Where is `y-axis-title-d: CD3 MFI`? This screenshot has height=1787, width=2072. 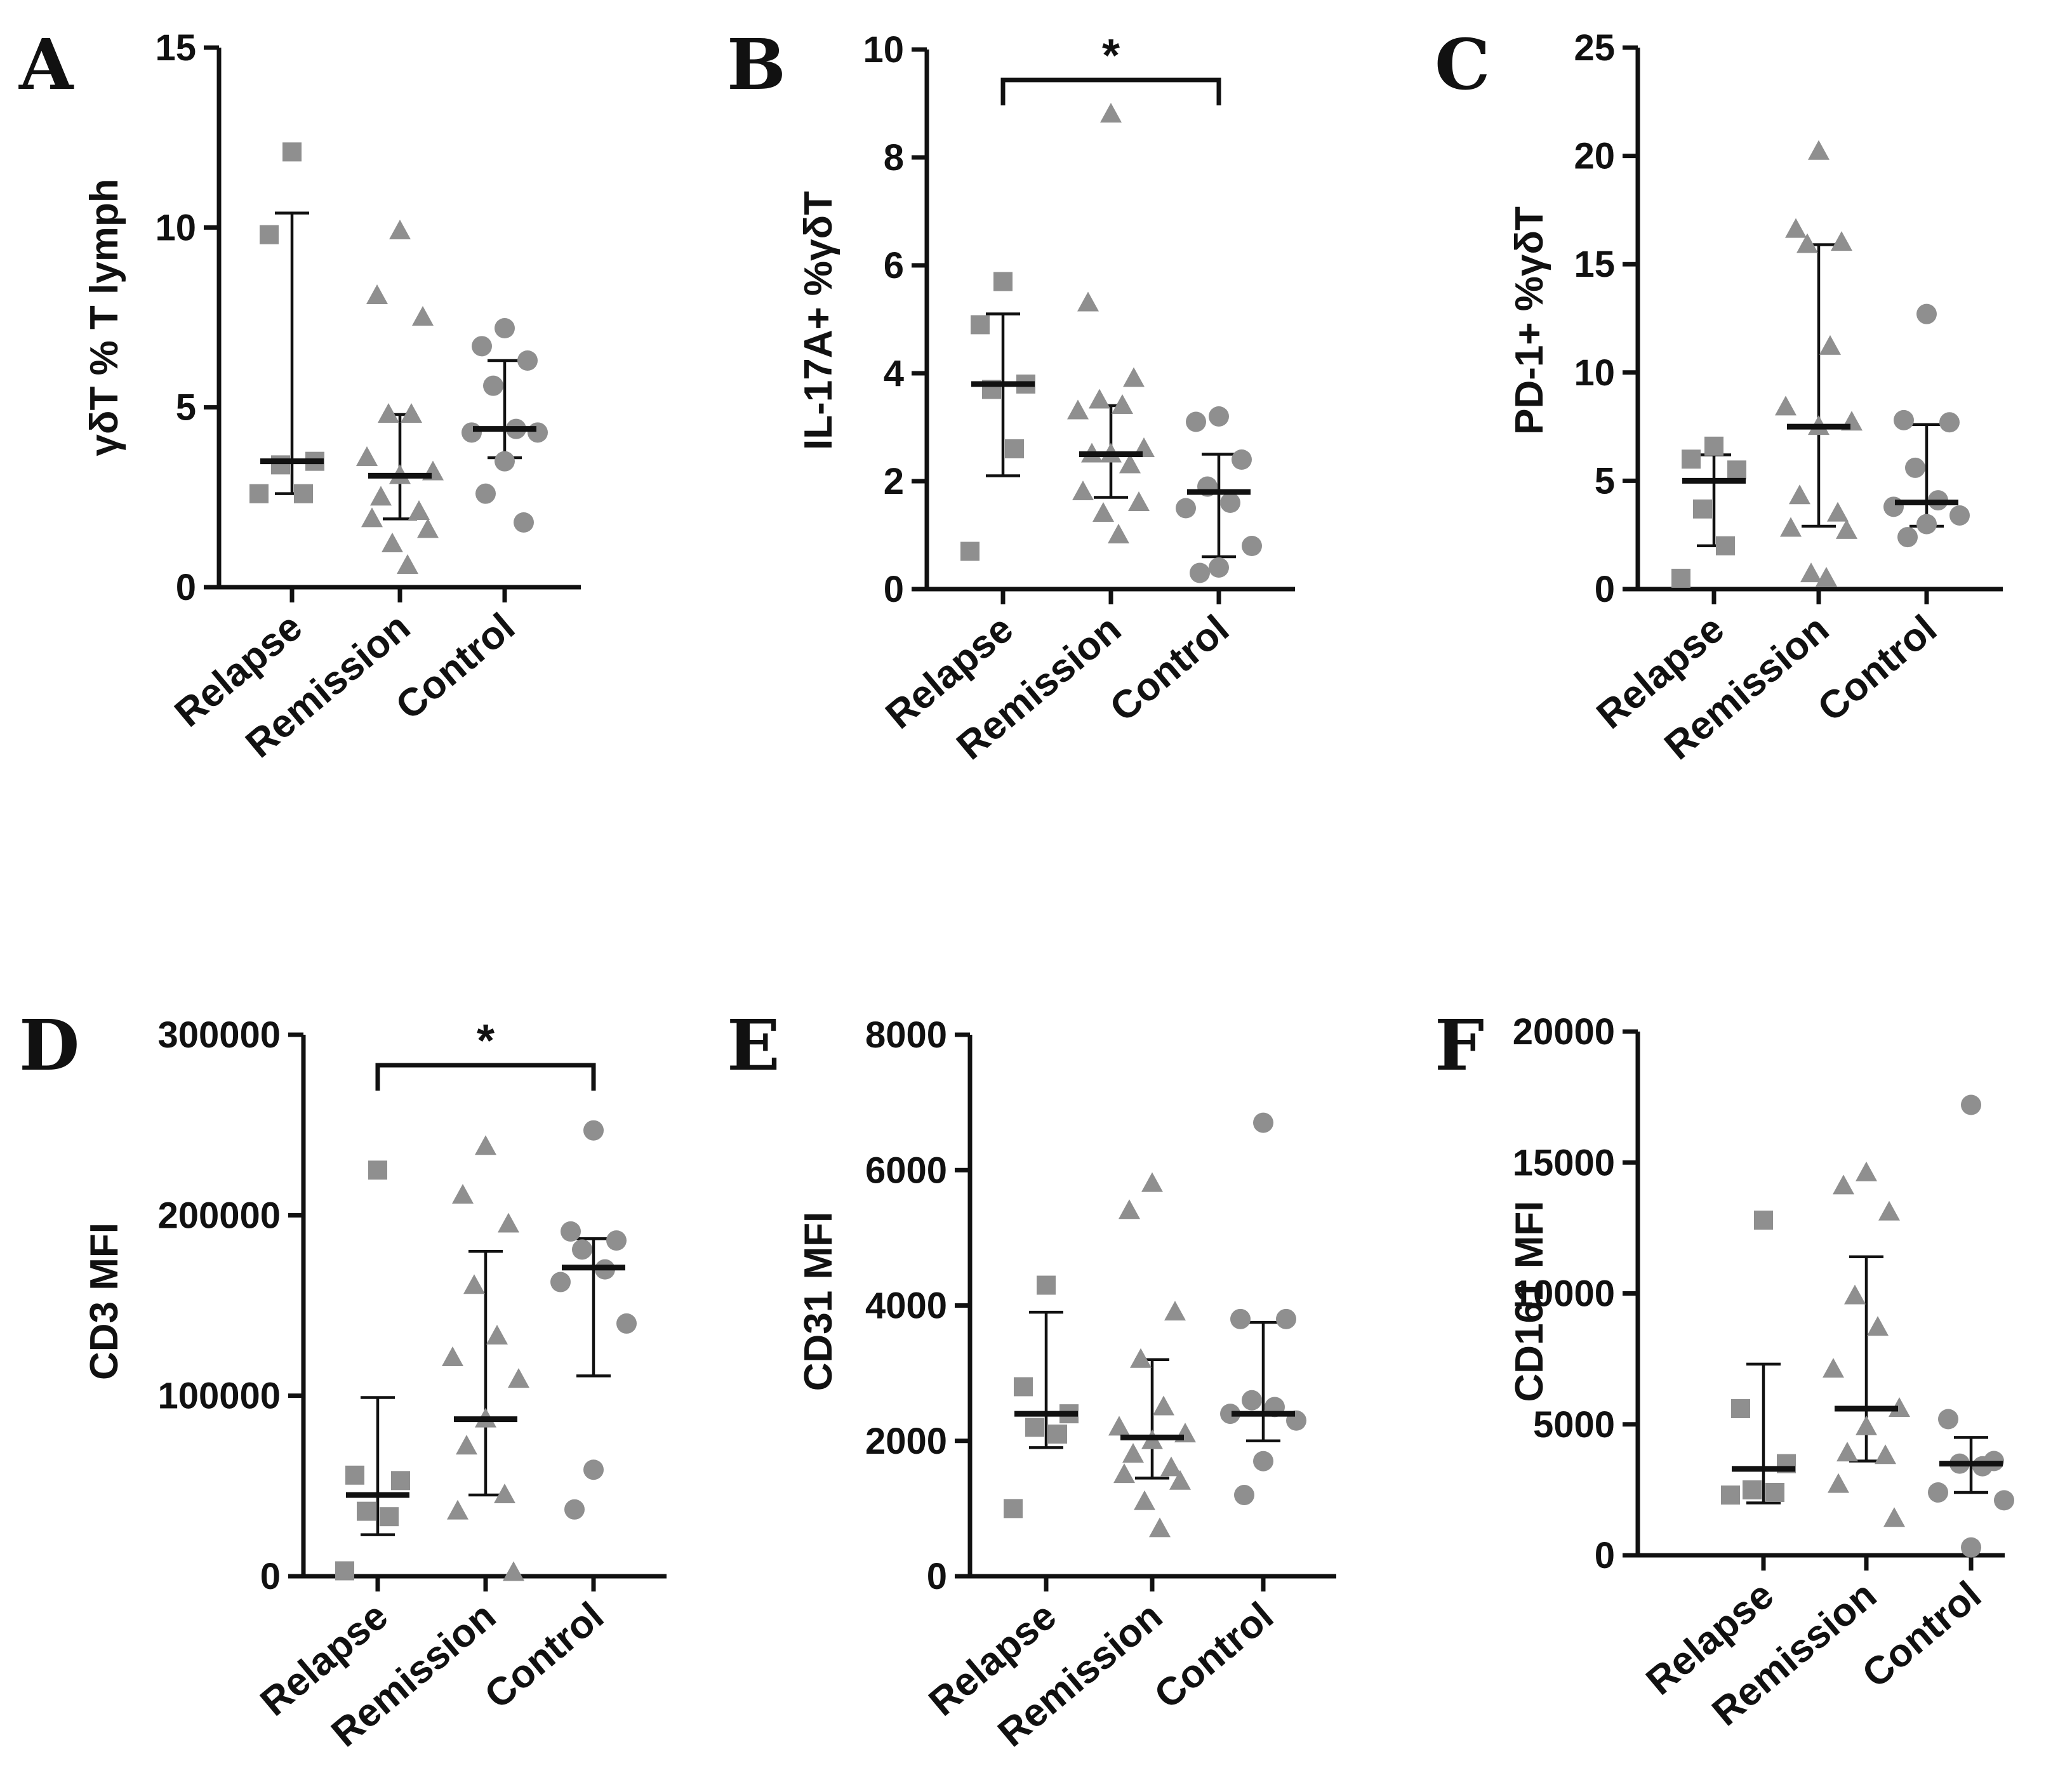
y-axis-title-d: CD3 MFI is located at coordinates (104, 1301).